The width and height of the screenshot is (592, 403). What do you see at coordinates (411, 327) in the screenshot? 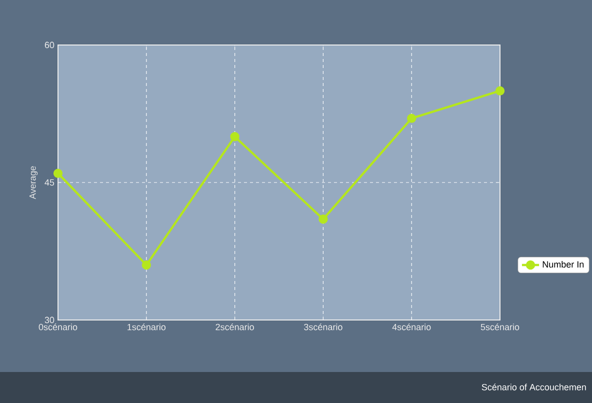
I see `x-tick-label: 4scénario` at bounding box center [411, 327].